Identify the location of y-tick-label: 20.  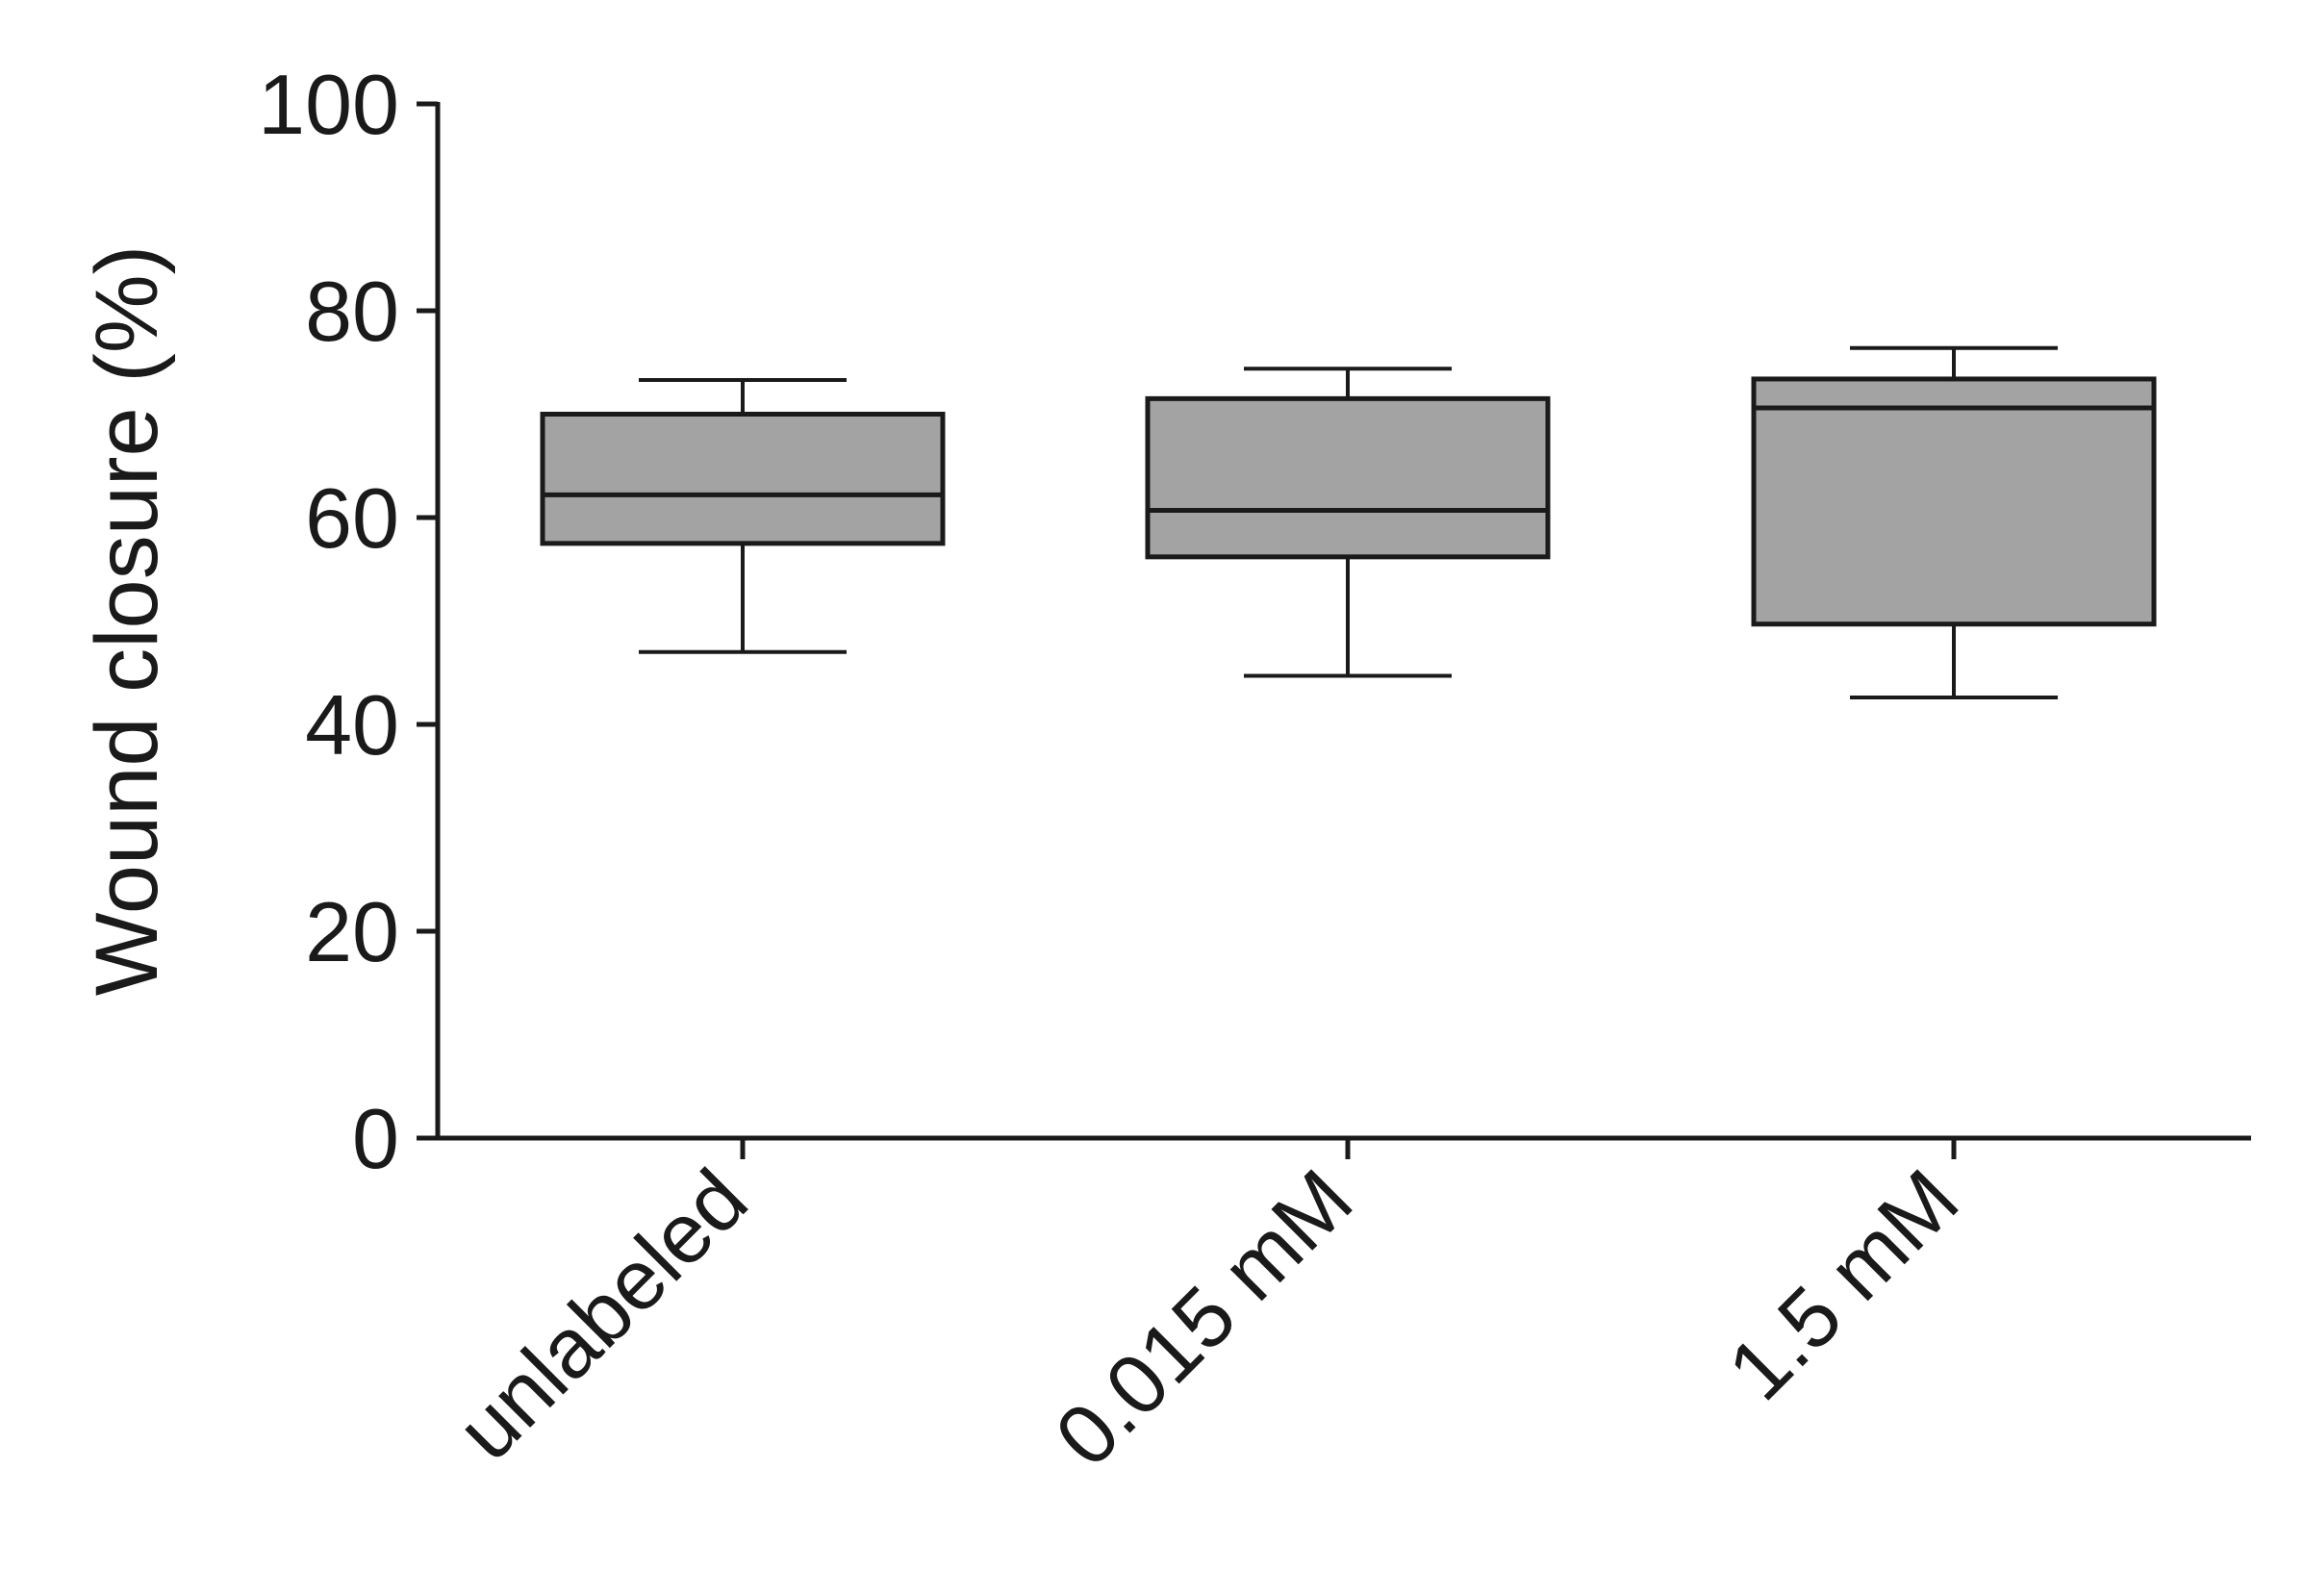
(352, 932).